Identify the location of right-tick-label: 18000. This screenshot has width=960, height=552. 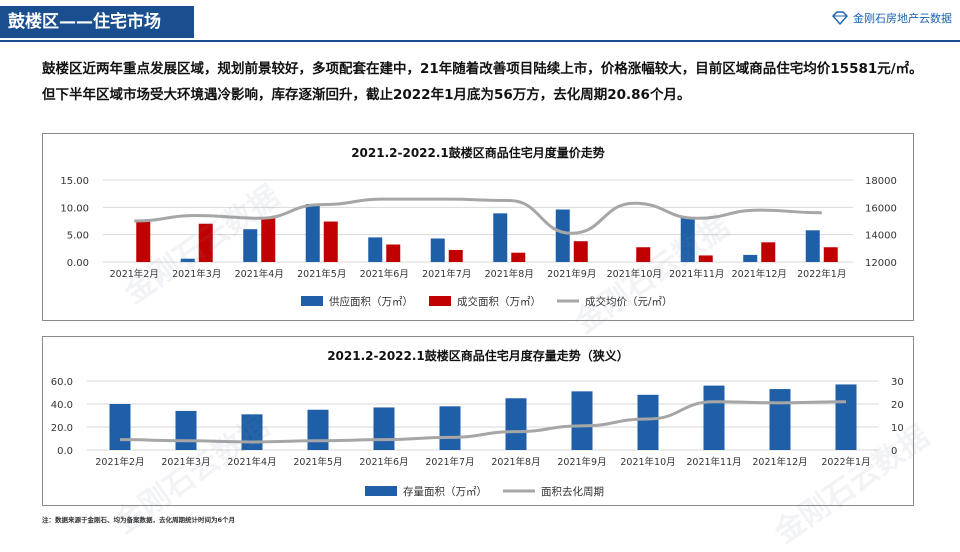
(881, 181).